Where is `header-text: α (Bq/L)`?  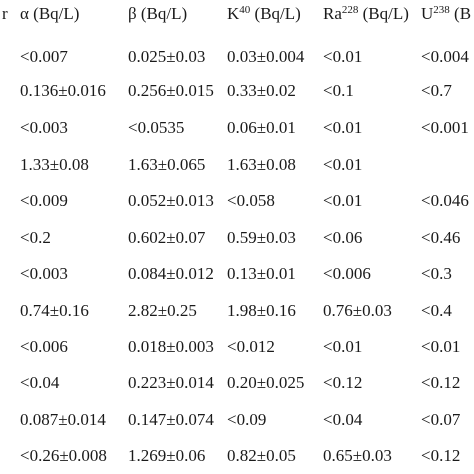
header-text: α (Bq/L) is located at coordinates (50, 13).